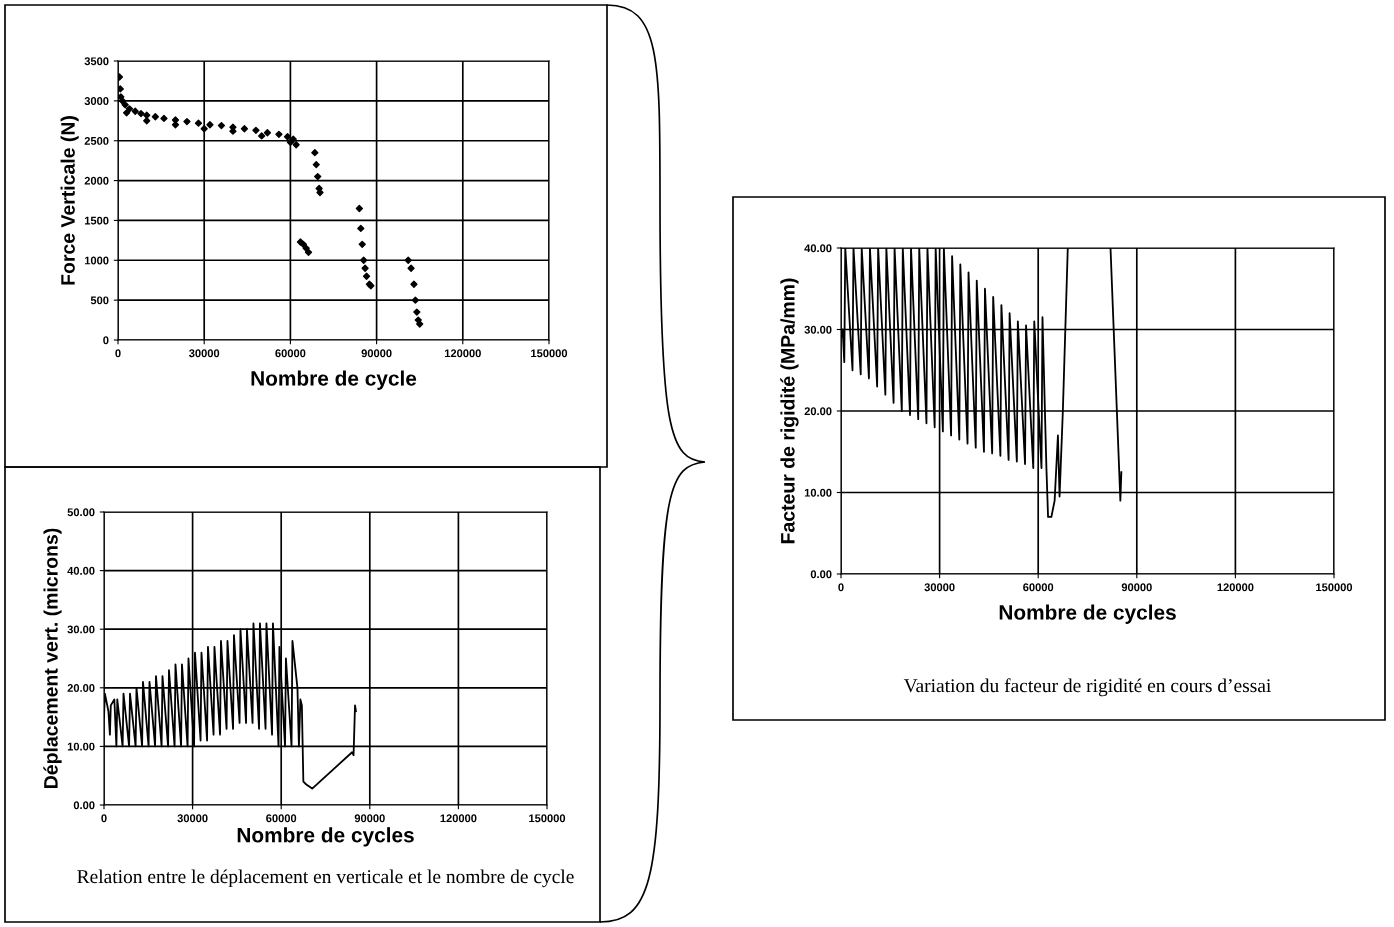 The image size is (1394, 927). What do you see at coordinates (789, 411) in the screenshot?
I see `y-axis-title: Facteur de rigidité (MPa/mm)` at bounding box center [789, 411].